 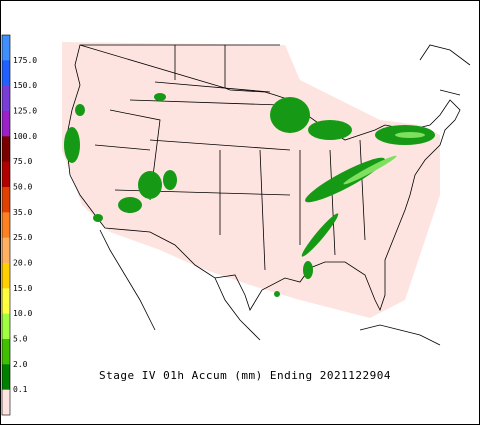 I want to click on legend-label: 50.0, so click(x=22, y=187).